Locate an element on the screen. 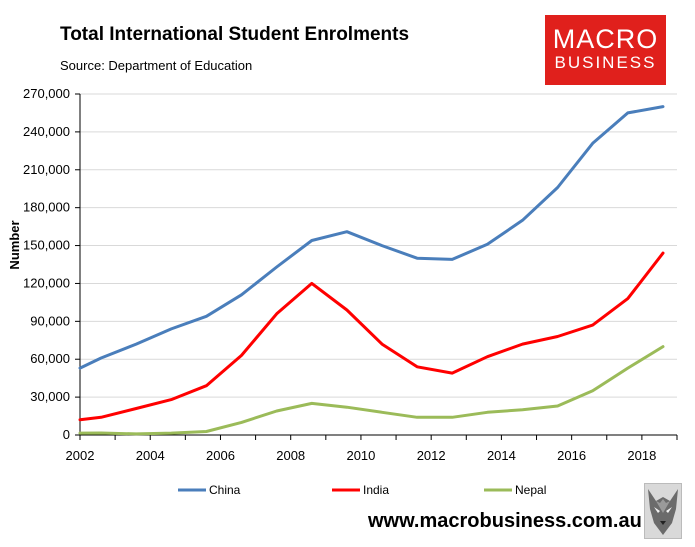  y-axis-title: Number is located at coordinates (14, 244).